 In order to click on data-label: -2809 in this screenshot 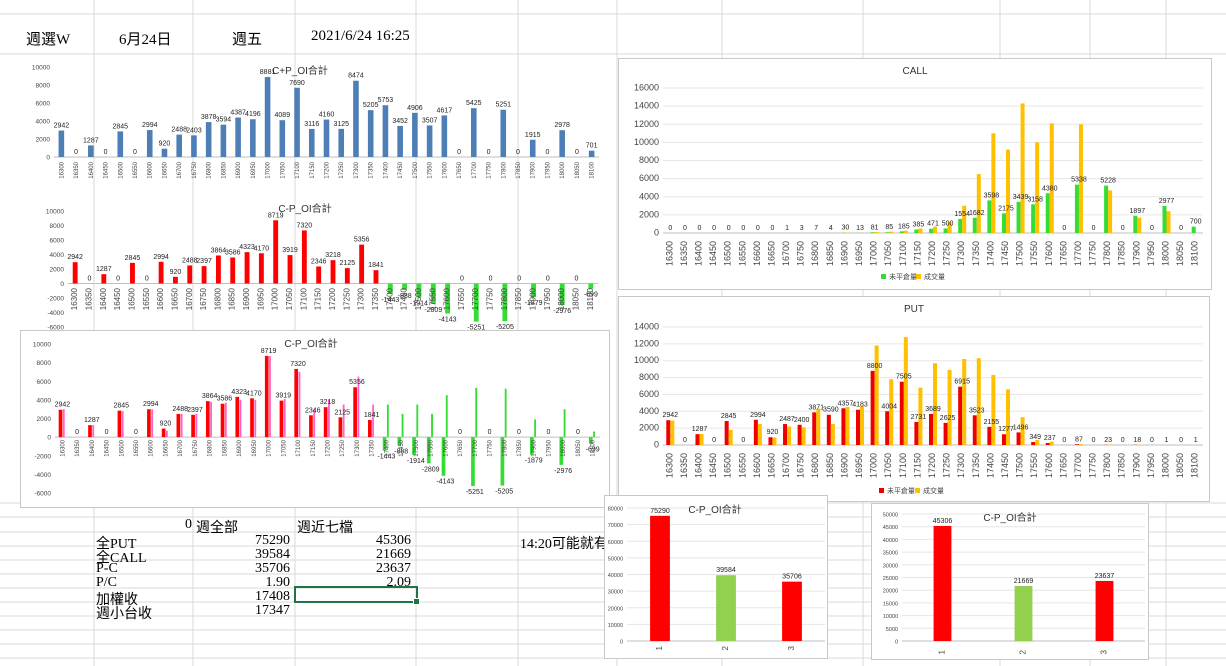, I will do `click(431, 469)`.